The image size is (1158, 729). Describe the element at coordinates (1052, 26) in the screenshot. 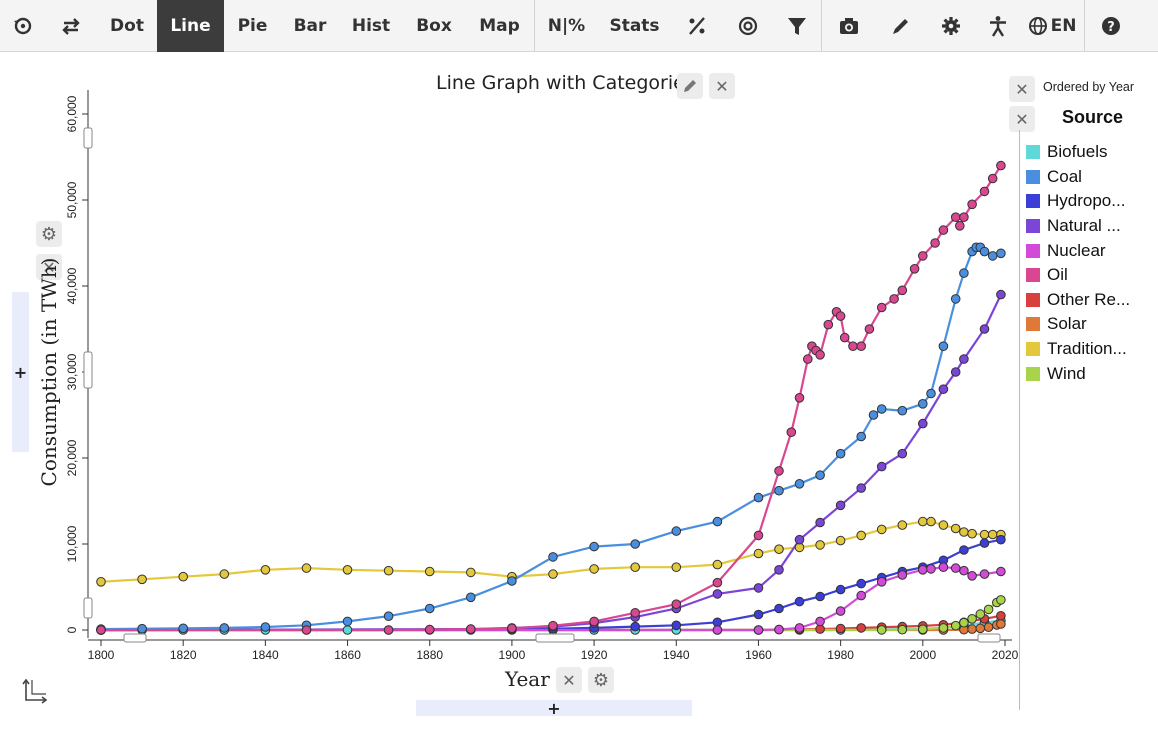

I see `toolbar-en-button: EN` at that location.